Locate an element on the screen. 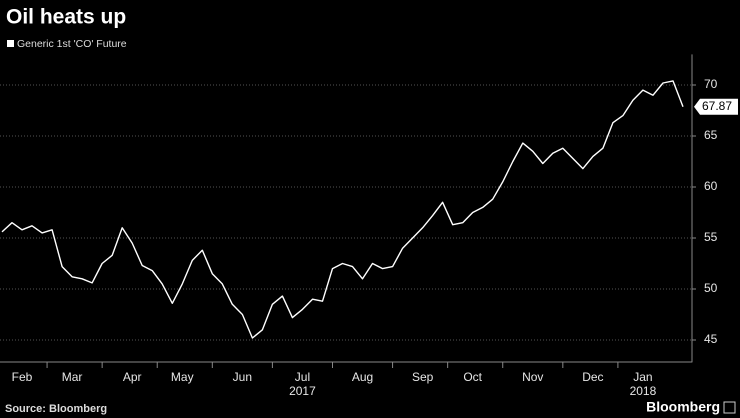 Image resolution: width=740 pixels, height=418 pixels. y-tick-label: 50 is located at coordinates (711, 288).